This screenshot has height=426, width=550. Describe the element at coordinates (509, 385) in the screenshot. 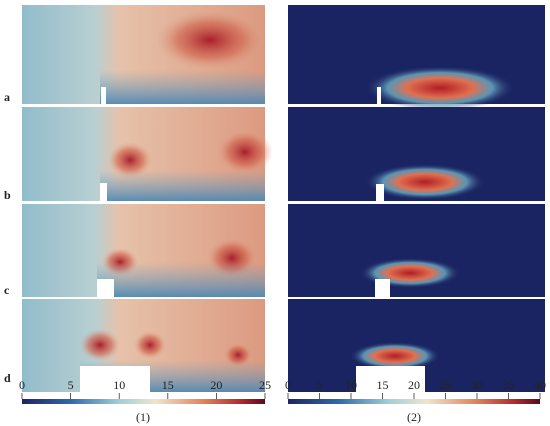

I see `colorbar-tick-label: 35` at that location.